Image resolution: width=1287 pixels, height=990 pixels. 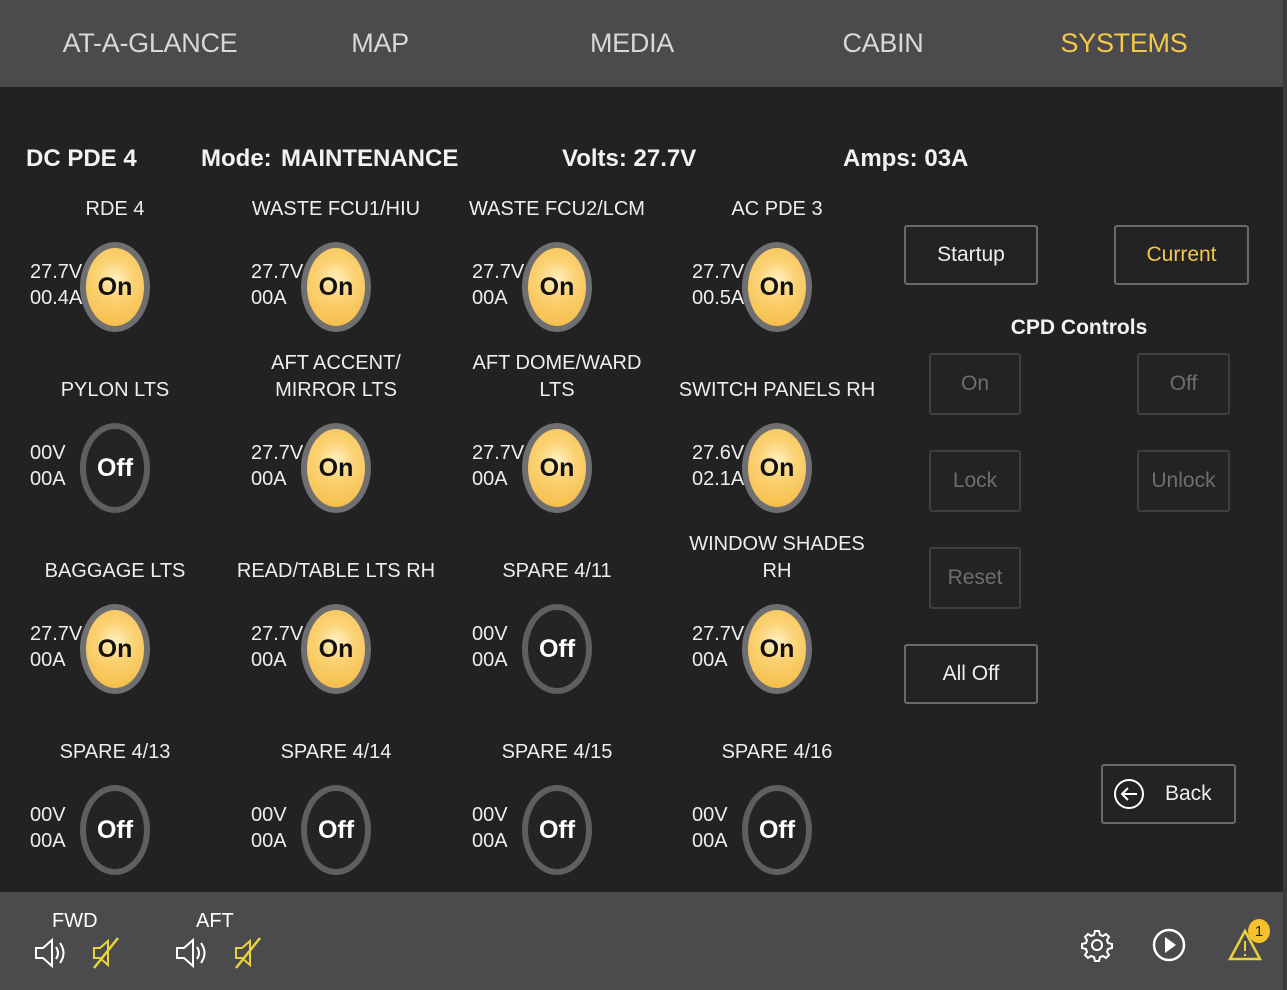 What do you see at coordinates (1169, 945) in the screenshot?
I see `play-icon` at bounding box center [1169, 945].